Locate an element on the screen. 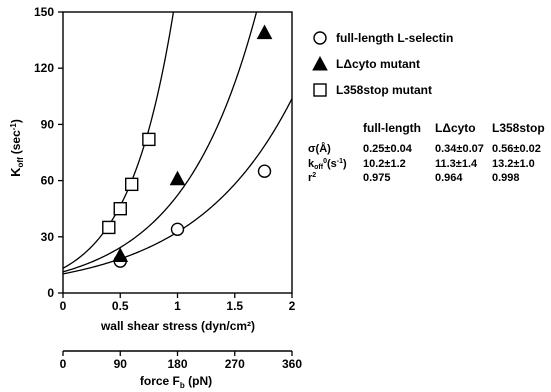  table-cell-1-2: 13.2±1.0 is located at coordinates (513, 164).